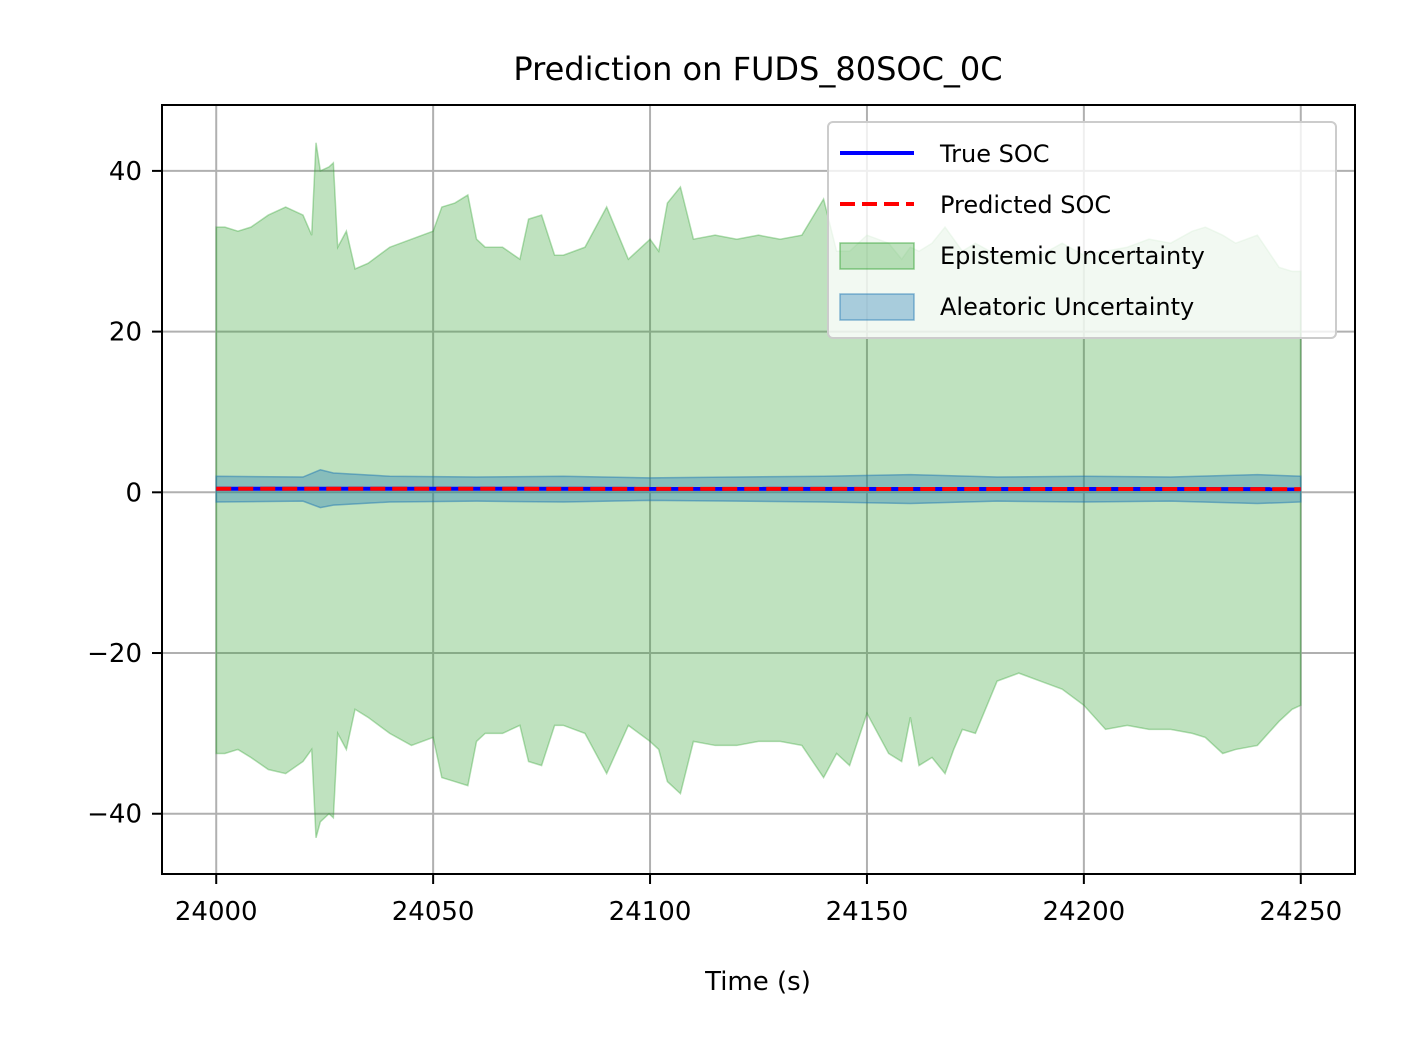  Describe the element at coordinates (994, 154) in the screenshot. I see `legend-label: True SOC` at that location.